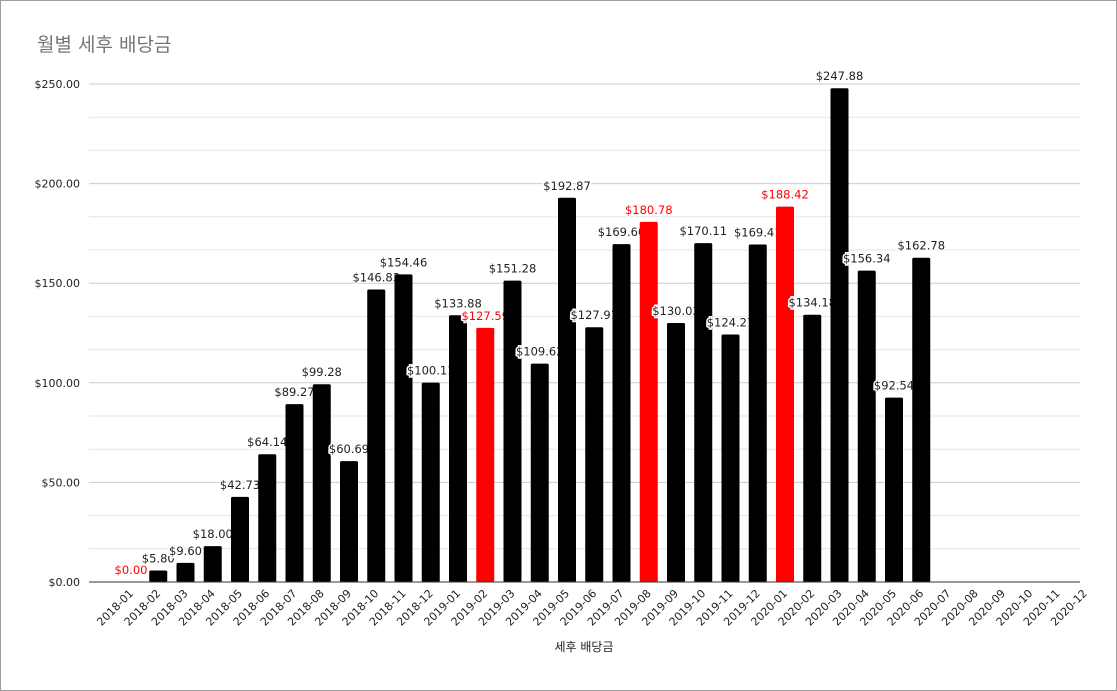 This screenshot has width=1117, height=691. What do you see at coordinates (567, 186) in the screenshot?
I see `data-label: $192.87` at bounding box center [567, 186].